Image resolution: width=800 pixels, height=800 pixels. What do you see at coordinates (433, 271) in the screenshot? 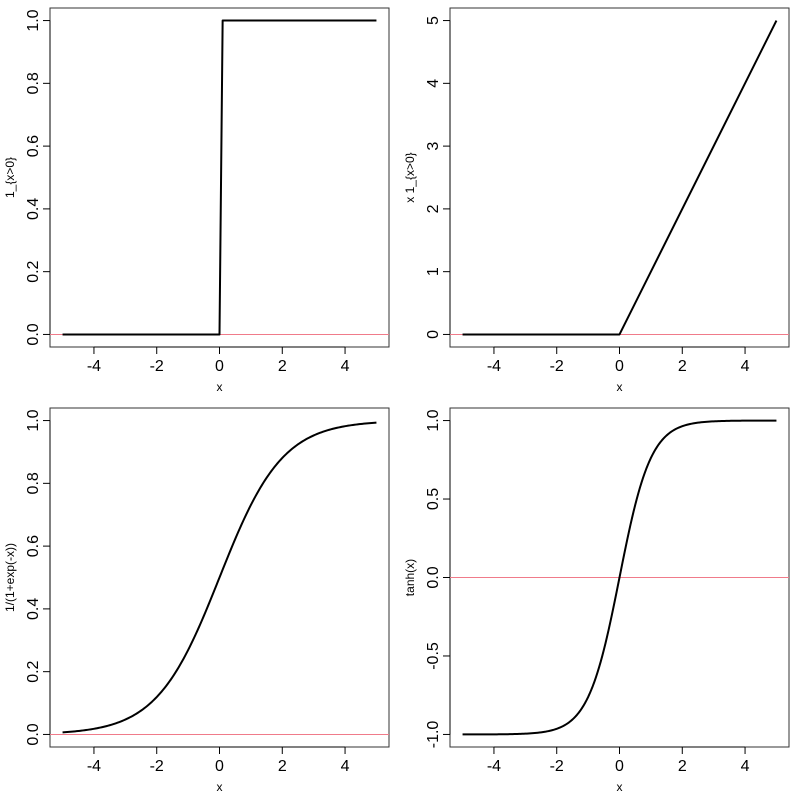
I see `y-tick-label: 1` at bounding box center [433, 271].